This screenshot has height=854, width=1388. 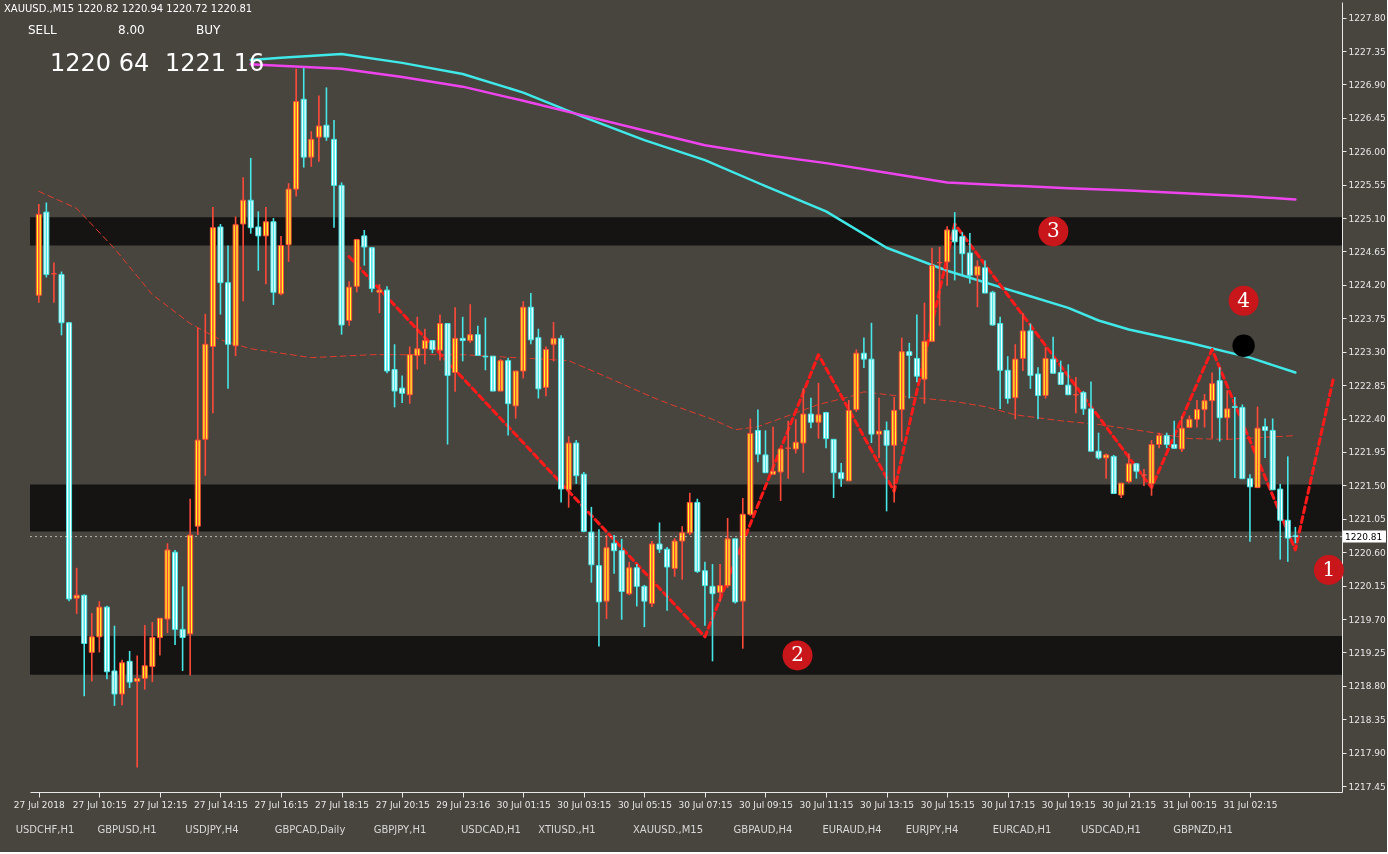 I want to click on y-tick-label: 1218.35, so click(x=1367, y=719).